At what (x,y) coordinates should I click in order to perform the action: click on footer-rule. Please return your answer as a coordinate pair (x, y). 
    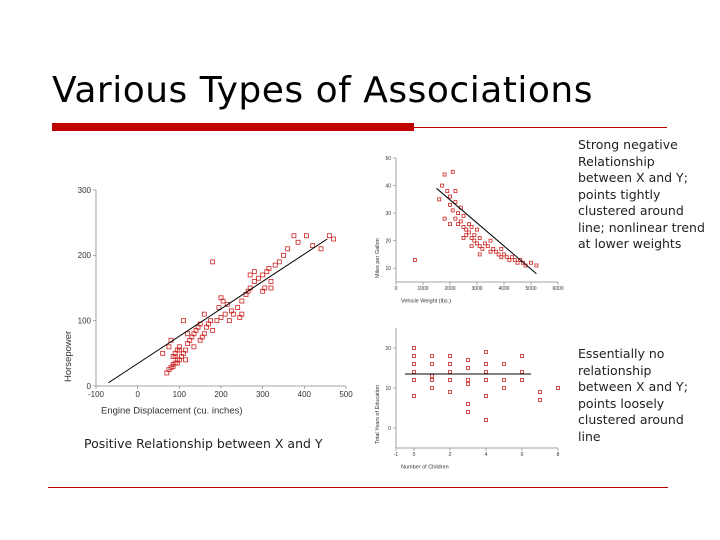
    Looking at the image, I should click on (358, 487).